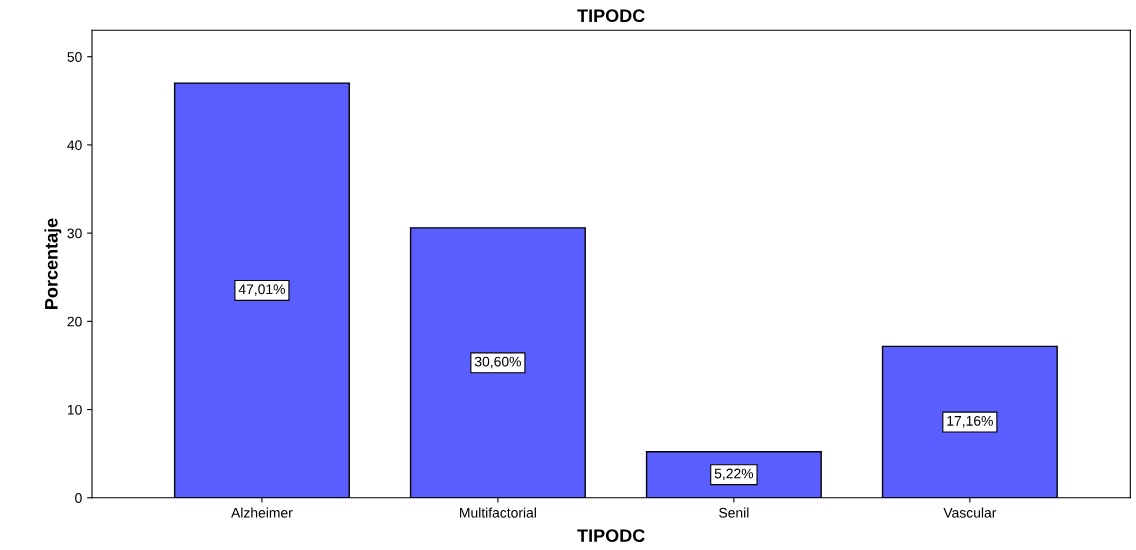 The image size is (1136, 550). Describe the element at coordinates (74, 145) in the screenshot. I see `y-tick-label: 40` at that location.